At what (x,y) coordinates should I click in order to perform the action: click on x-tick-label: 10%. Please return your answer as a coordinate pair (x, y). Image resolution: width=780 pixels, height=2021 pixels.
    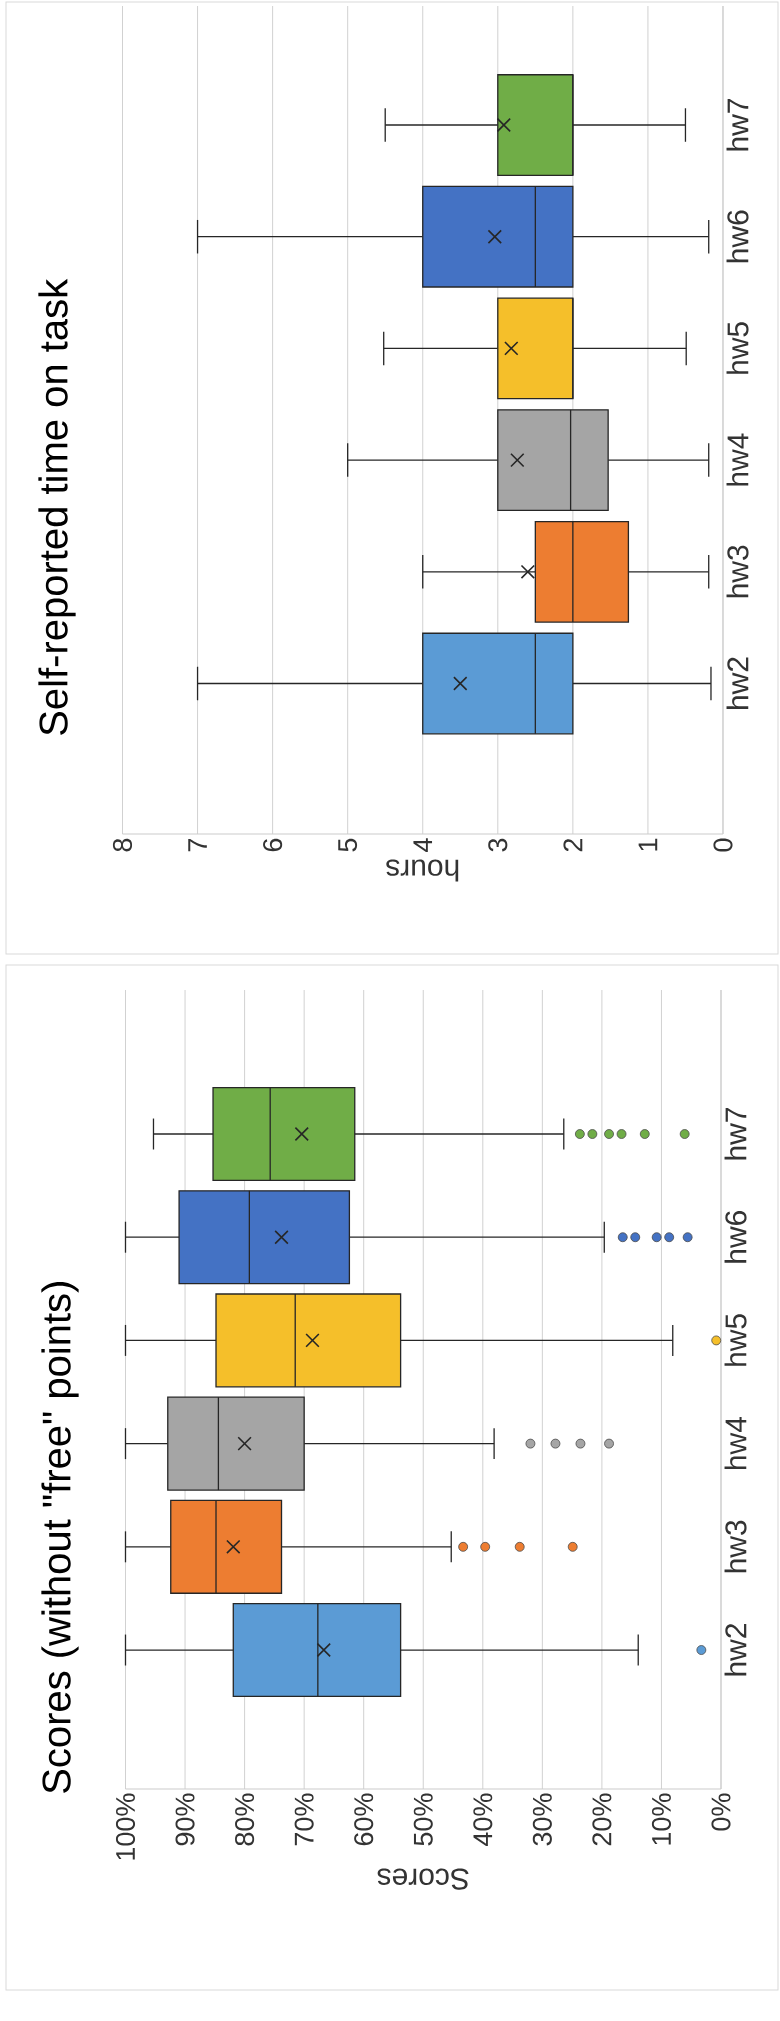
    Looking at the image, I should click on (661, 1819).